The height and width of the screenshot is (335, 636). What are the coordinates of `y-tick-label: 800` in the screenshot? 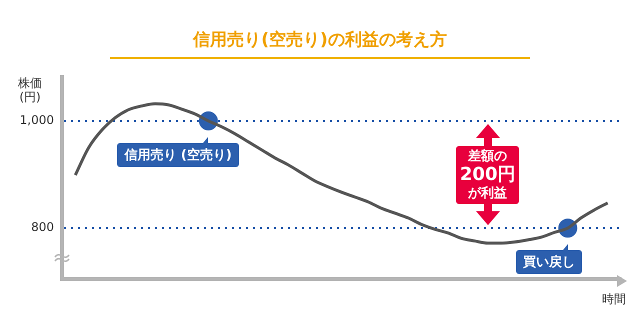 It's located at (42, 227).